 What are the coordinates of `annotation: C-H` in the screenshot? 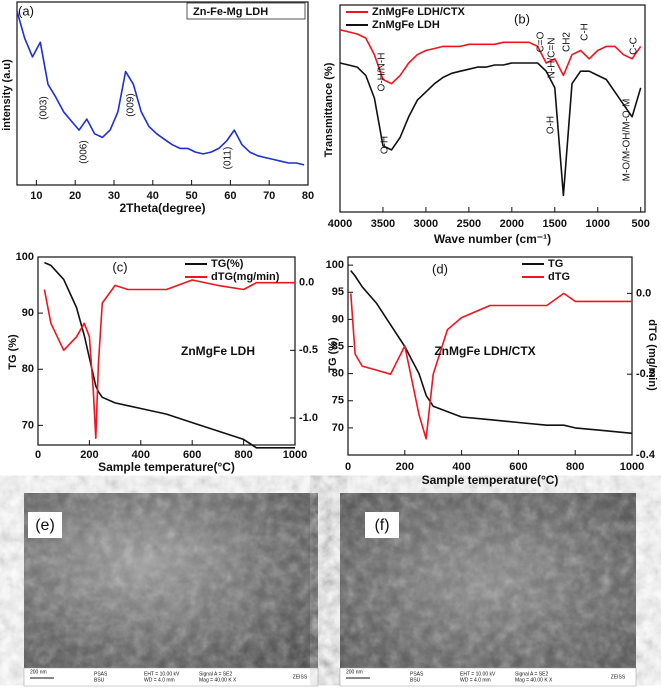 It's located at (585, 32).